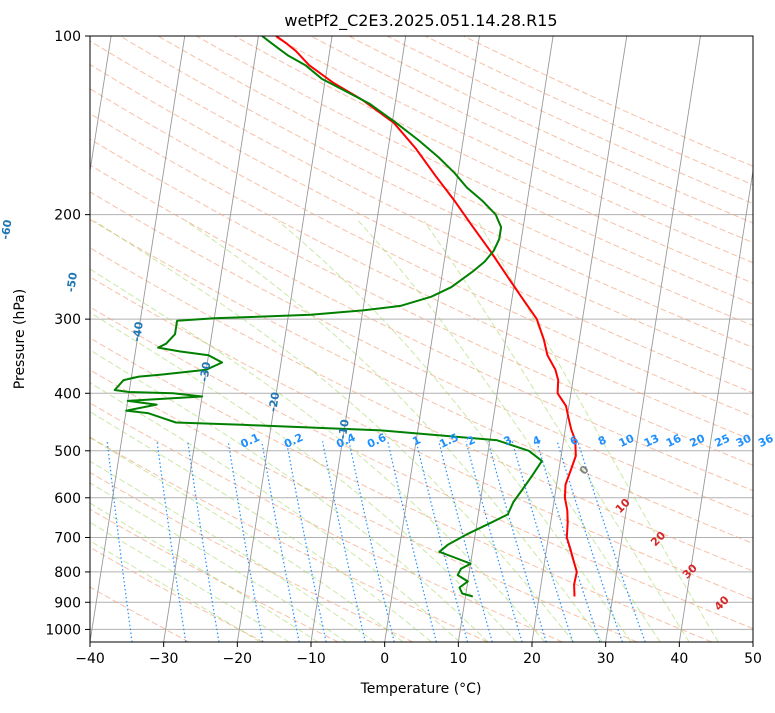 The height and width of the screenshot is (713, 775). I want to click on y-tick-label: 1000, so click(63, 630).